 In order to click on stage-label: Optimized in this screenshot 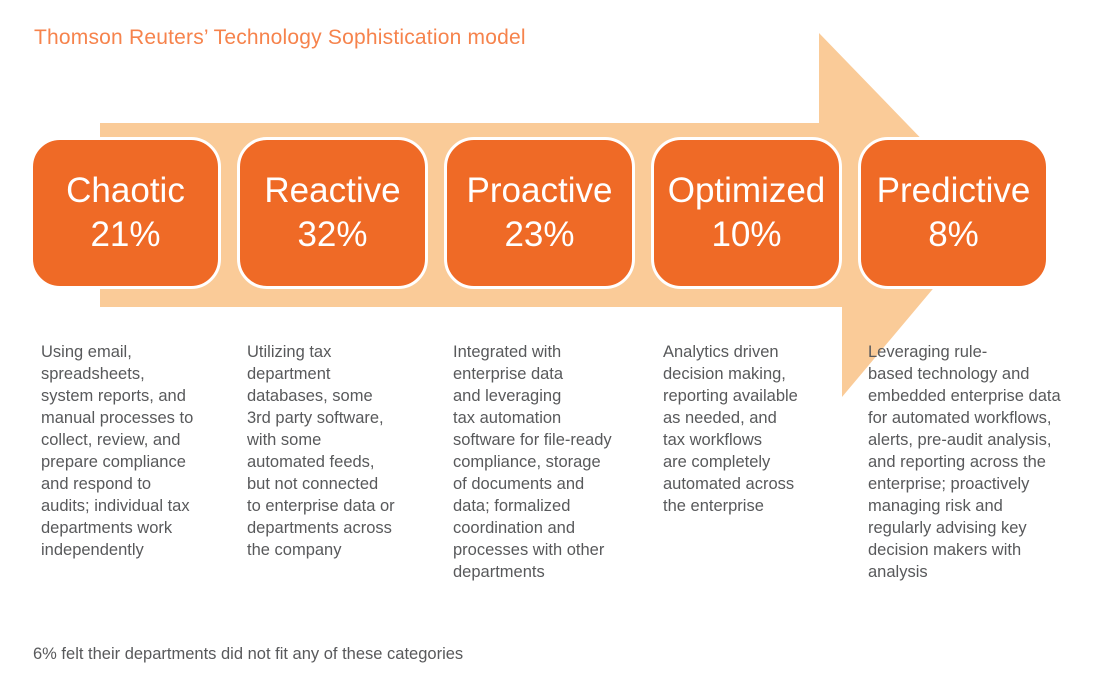, I will do `click(746, 190)`.